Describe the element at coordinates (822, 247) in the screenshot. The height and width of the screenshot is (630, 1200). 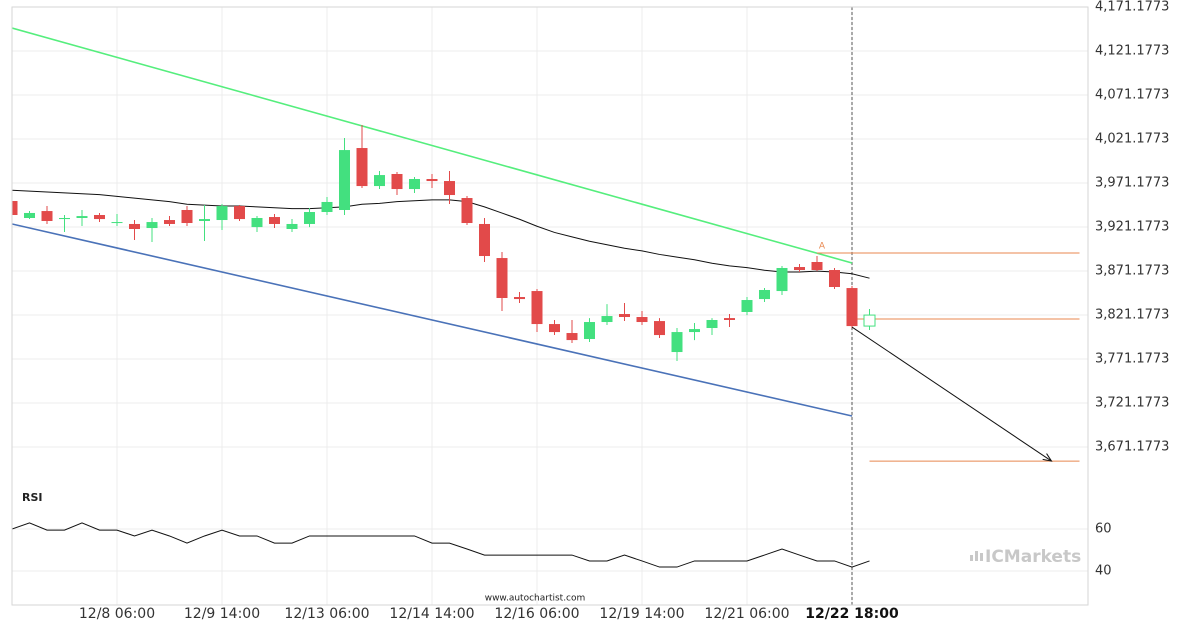
I see `annotation: A` at that location.